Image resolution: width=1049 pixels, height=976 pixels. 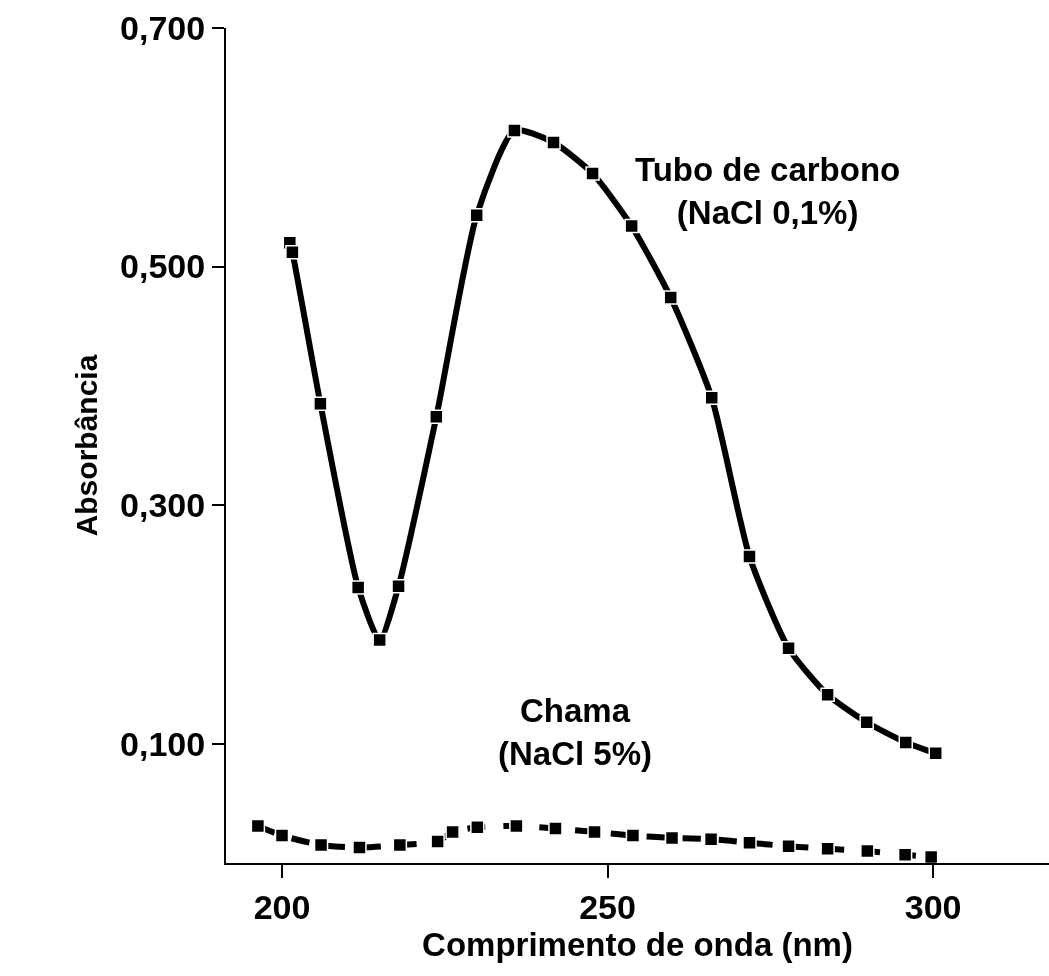 What do you see at coordinates (282, 906) in the screenshot?
I see `x-tick-label: 200` at bounding box center [282, 906].